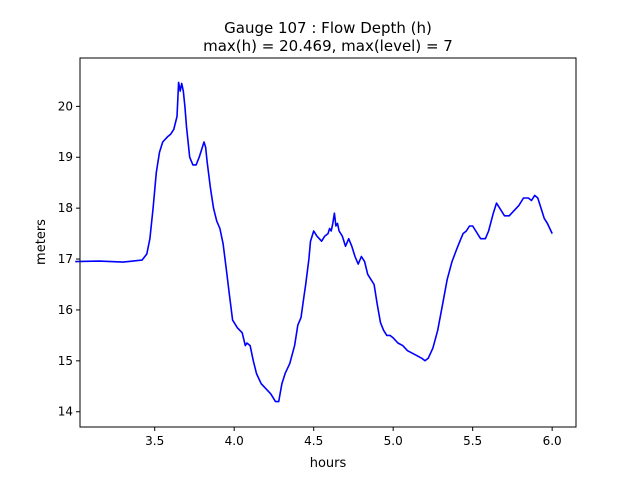  I want to click on x-tick-label: 5.0, so click(393, 441).